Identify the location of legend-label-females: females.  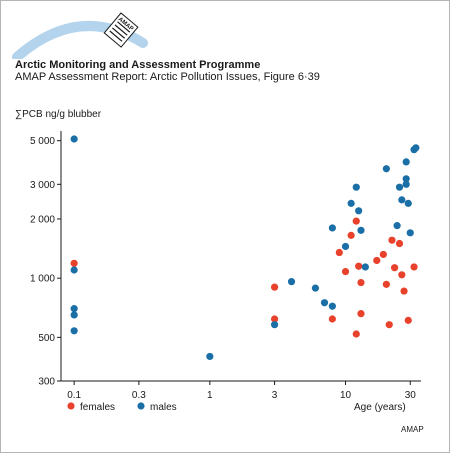
(97, 407).